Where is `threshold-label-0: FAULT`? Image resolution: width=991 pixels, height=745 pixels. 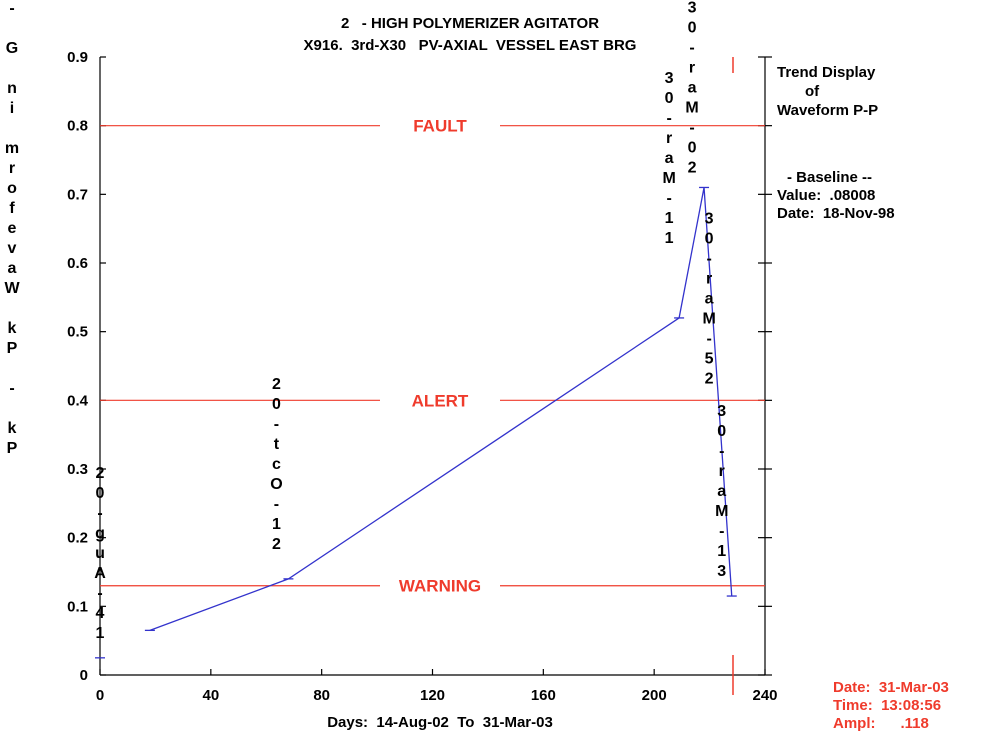
threshold-label-0: FAULT is located at coordinates (440, 126).